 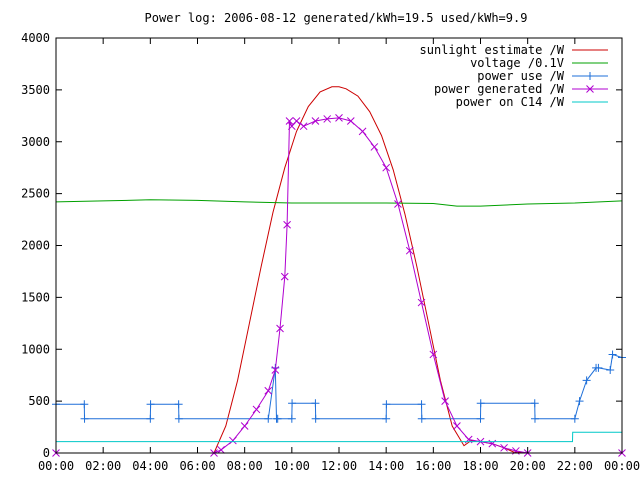 I want to click on x-tick-label: 16:00, so click(x=433, y=466).